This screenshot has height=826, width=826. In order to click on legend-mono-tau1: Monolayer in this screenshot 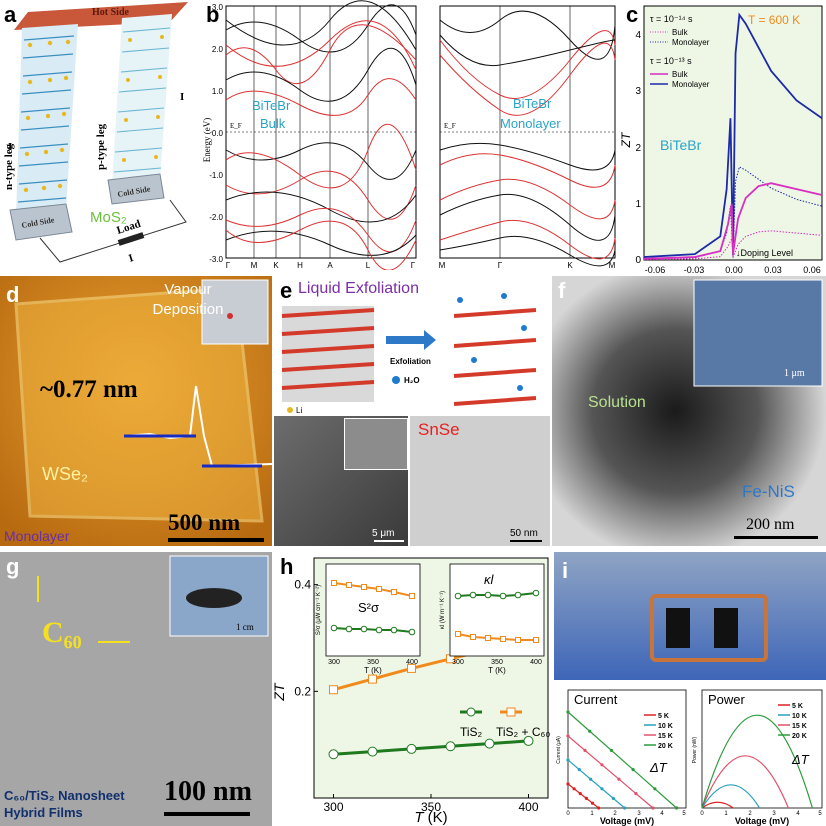, I will do `click(691, 42)`.